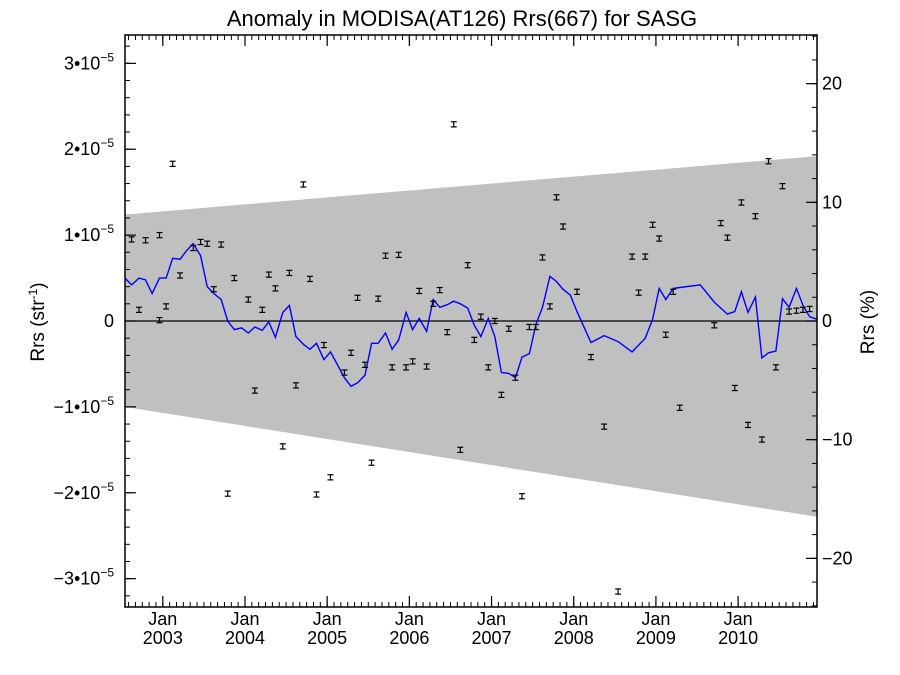 The image size is (900, 675). What do you see at coordinates (82, 149) in the screenshot?
I see `left-tick-mantissa: 2•10` at bounding box center [82, 149].